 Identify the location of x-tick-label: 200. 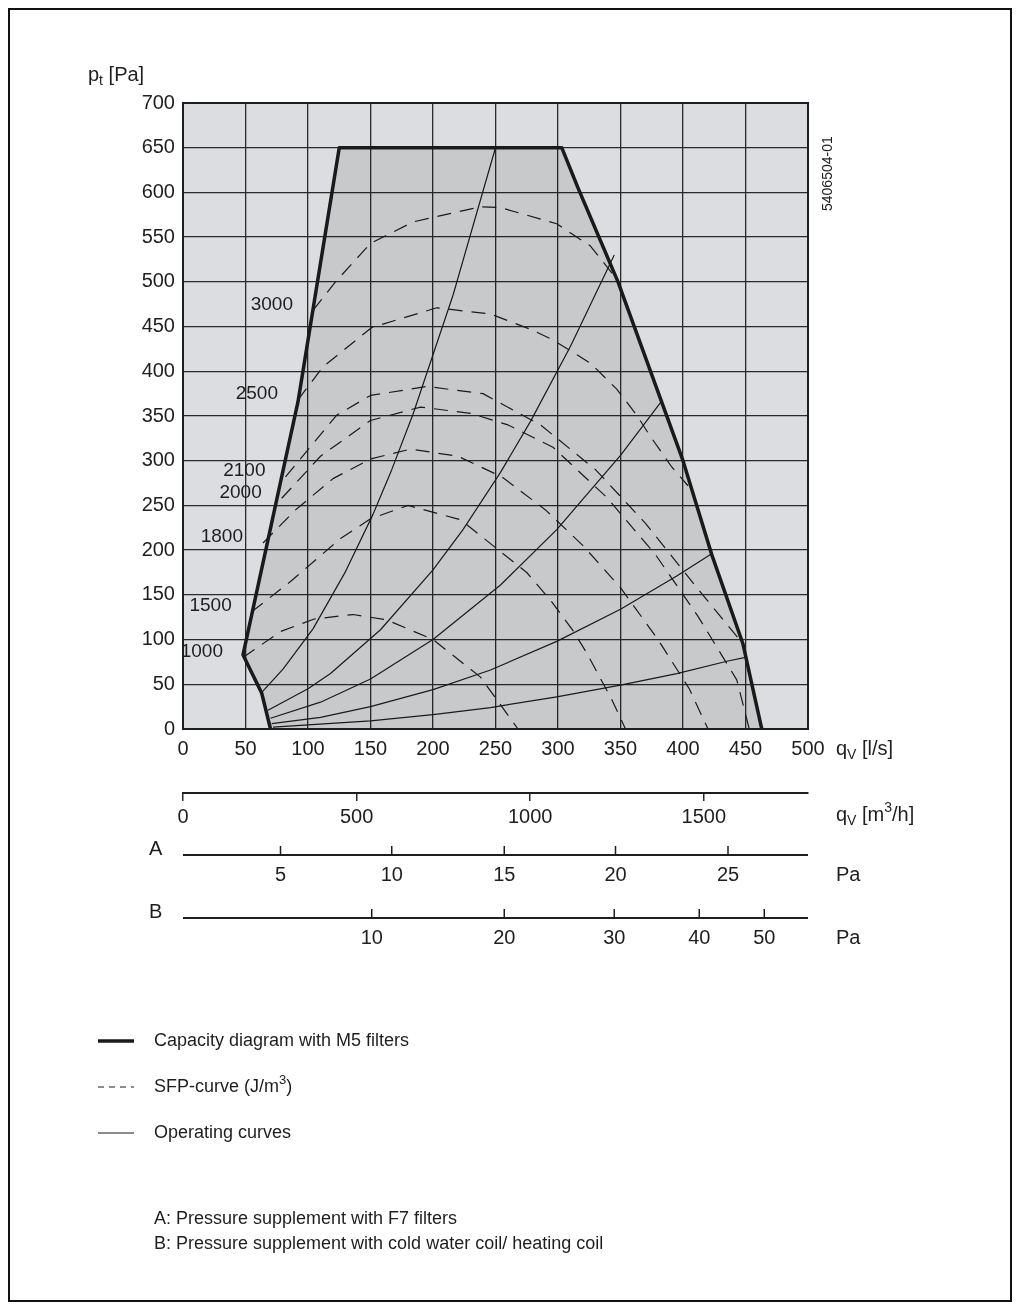
(433, 747).